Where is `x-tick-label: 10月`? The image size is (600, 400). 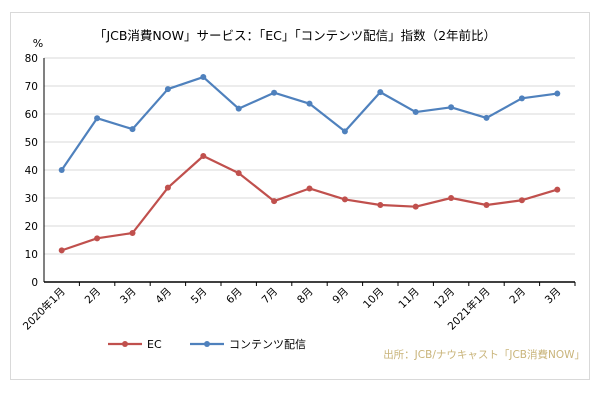 x-tick-label: 10月 is located at coordinates (373, 298).